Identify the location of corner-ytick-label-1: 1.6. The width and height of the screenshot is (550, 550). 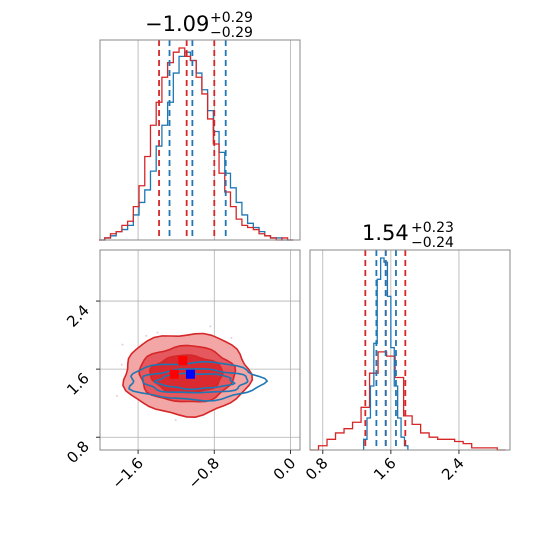
(78, 384).